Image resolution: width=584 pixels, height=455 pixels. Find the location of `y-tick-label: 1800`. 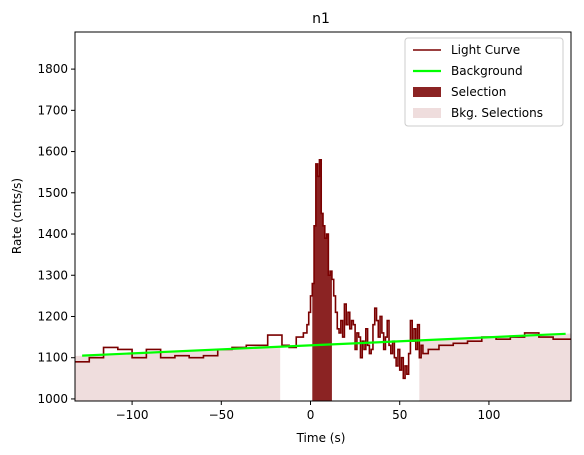

y-tick-label: 1800 is located at coordinates (52, 69).